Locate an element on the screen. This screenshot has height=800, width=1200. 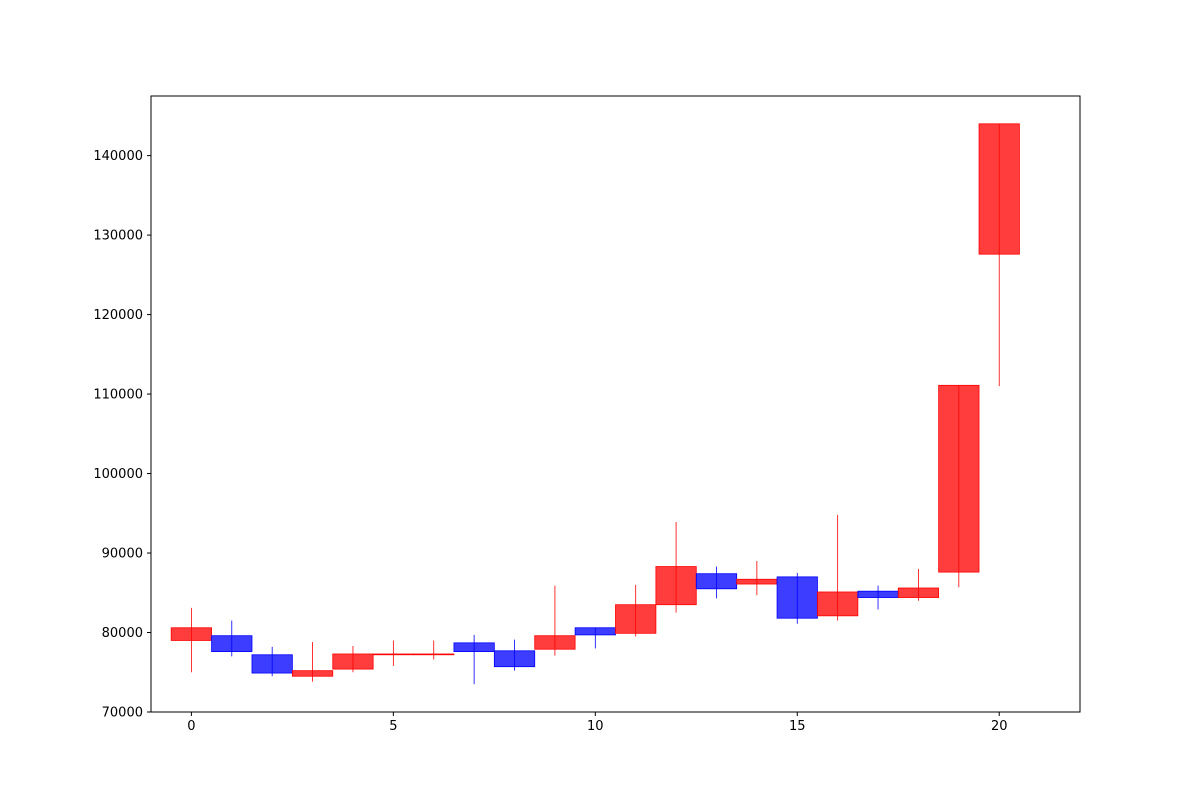
x-tick-label: 0 is located at coordinates (191, 726).